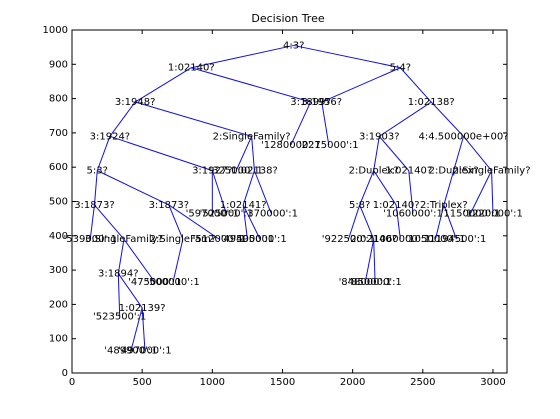 This screenshot has width=560, height=419. I want to click on node-label: 4:4.500000e+00?, so click(463, 136).